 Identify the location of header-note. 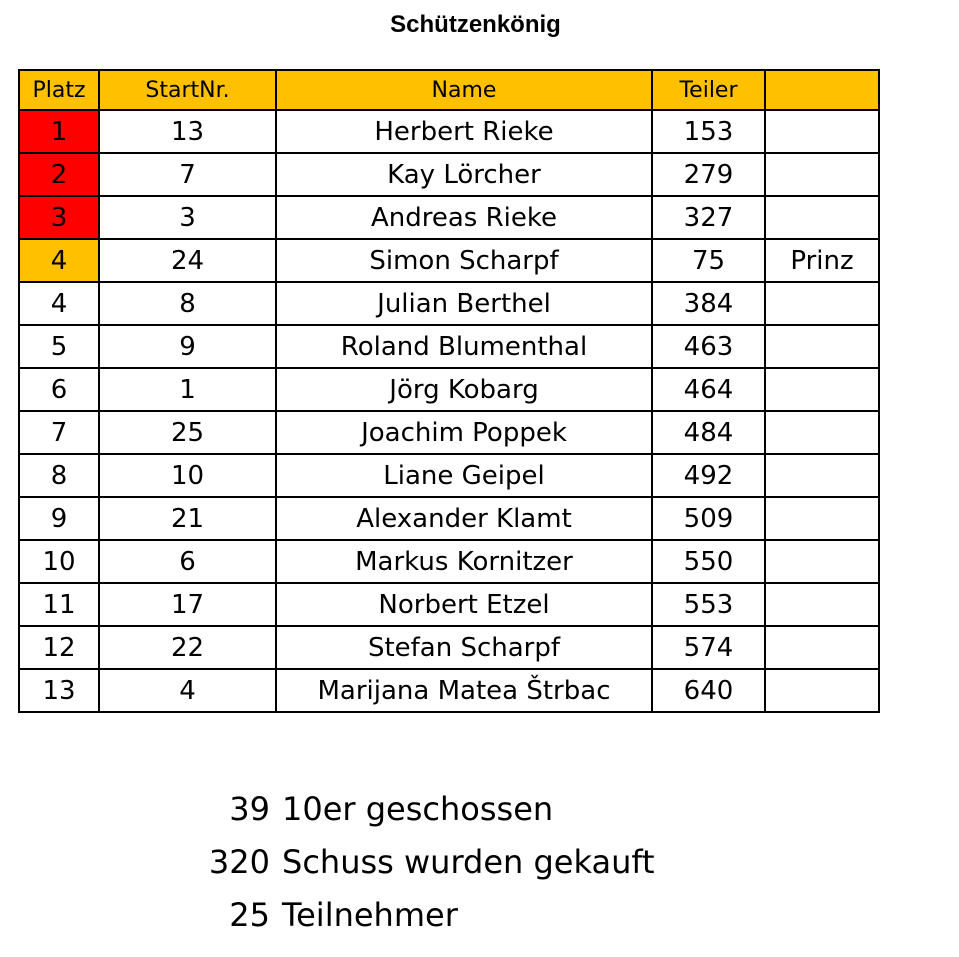
(822, 90).